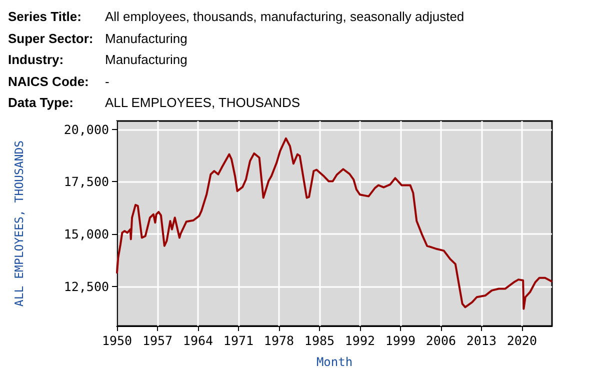 The image size is (610, 373). Describe the element at coordinates (279, 340) in the screenshot. I see `x-tick-label: 1978` at that location.